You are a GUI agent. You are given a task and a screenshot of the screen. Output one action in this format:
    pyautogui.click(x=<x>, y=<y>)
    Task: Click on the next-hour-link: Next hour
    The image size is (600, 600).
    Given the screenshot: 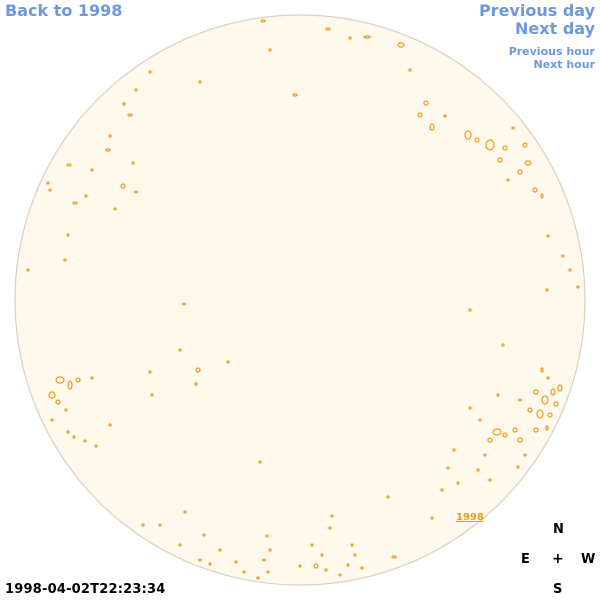 What is the action you would take?
    pyautogui.click(x=564, y=64)
    